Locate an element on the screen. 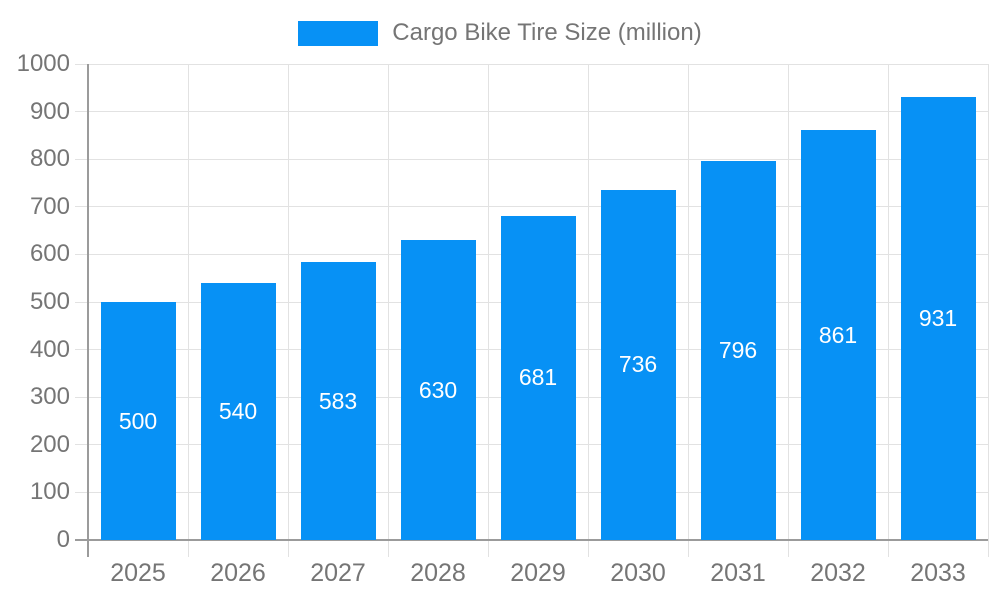 This screenshot has height=600, width=1000. y-tick-label: 0 is located at coordinates (63, 539).